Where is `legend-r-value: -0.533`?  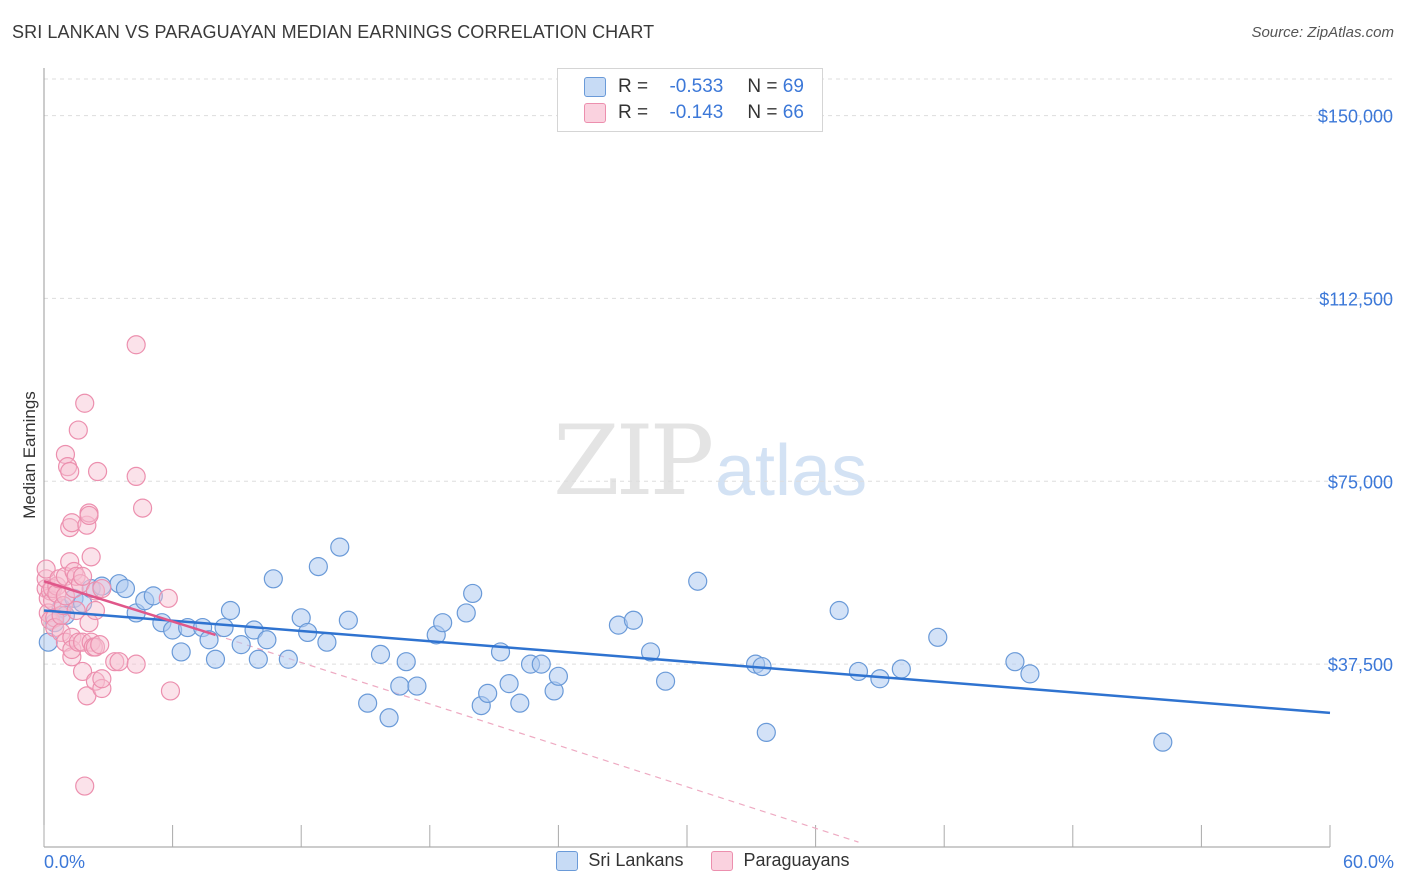 legend-r-value: -0.533 is located at coordinates (696, 86).